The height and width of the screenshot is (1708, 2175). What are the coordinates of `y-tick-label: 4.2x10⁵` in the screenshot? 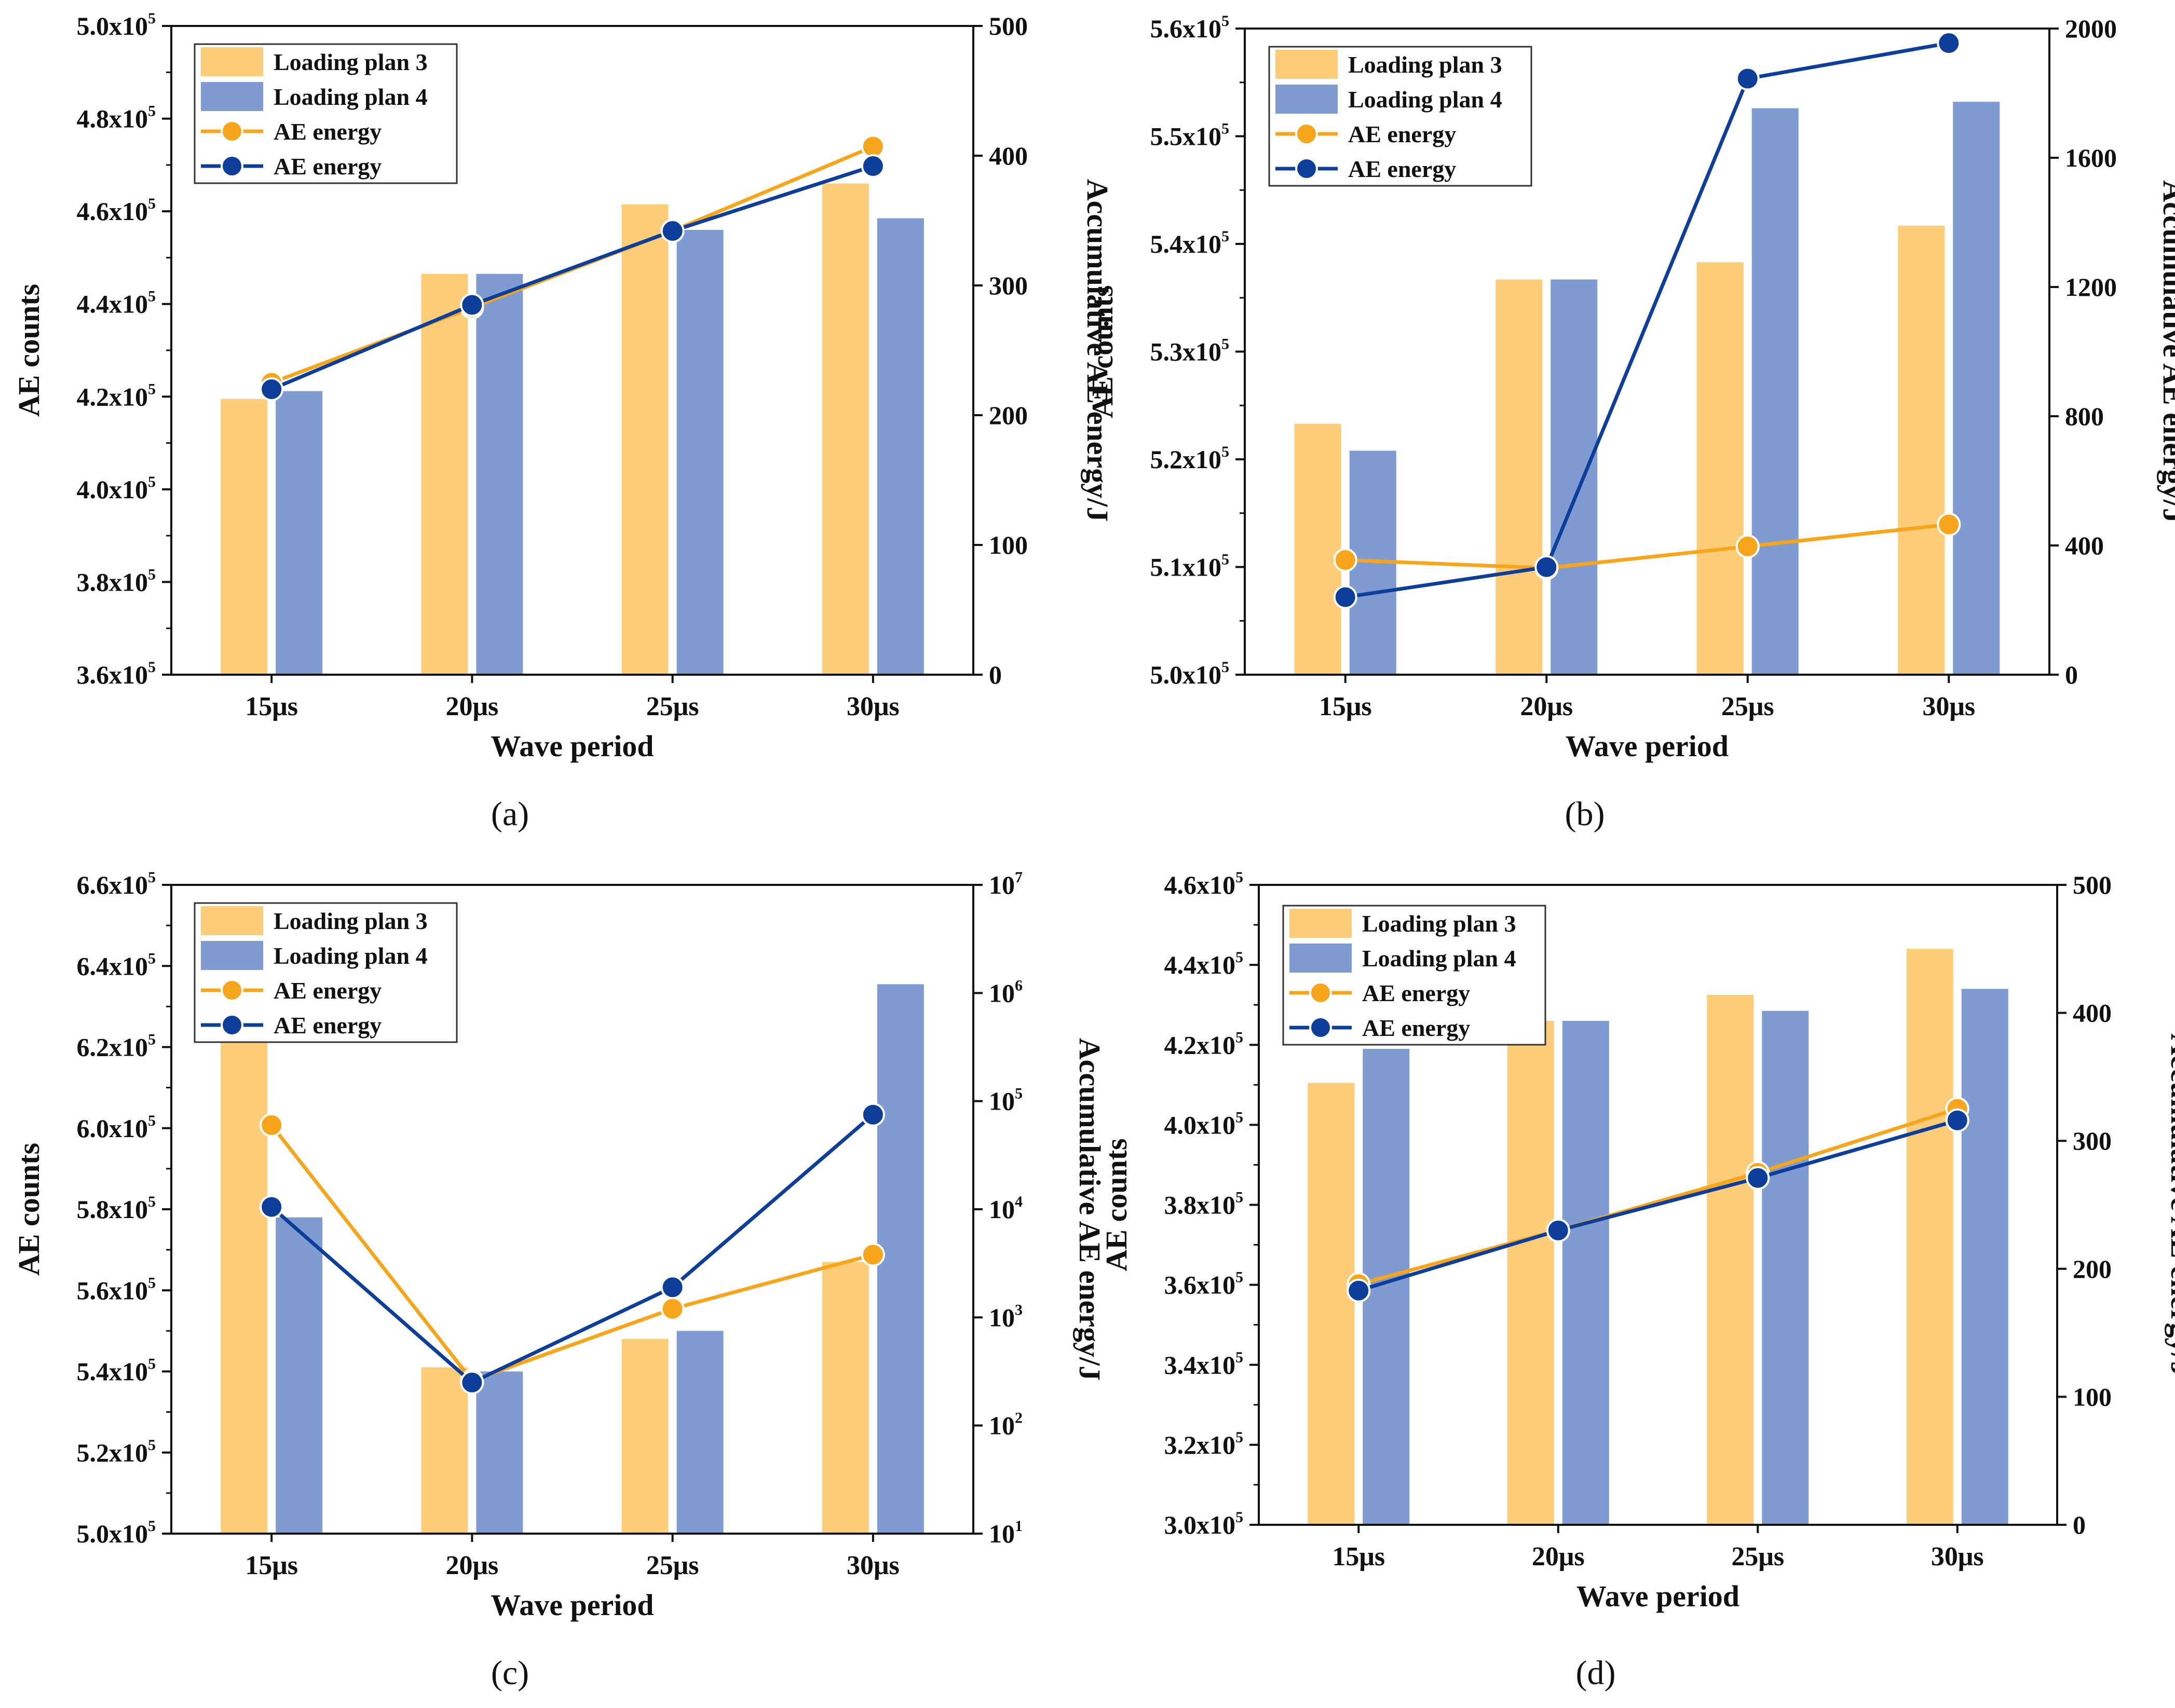 It's located at (1204, 1044).